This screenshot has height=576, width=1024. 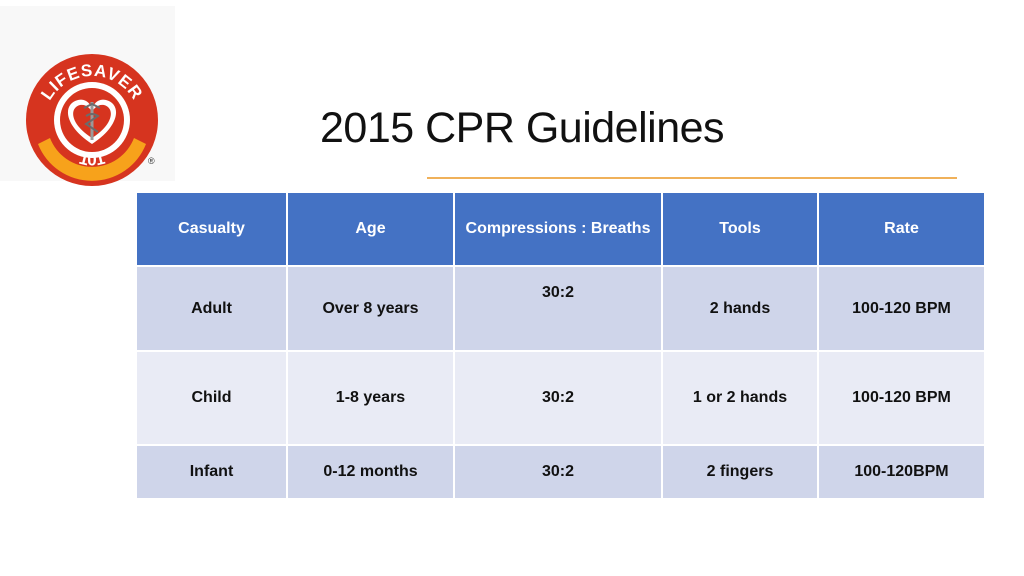 I want to click on cell-age: 1-8 years, so click(x=371, y=398).